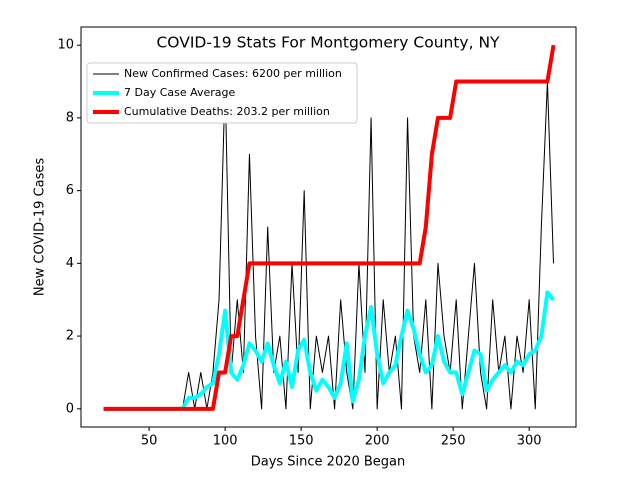  Describe the element at coordinates (70, 190) in the screenshot. I see `y-tick-label: 6` at that location.